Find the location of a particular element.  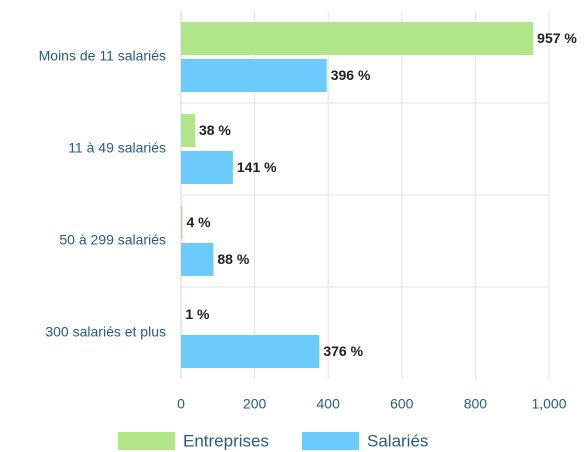

category-label: 50 à 299 salariés is located at coordinates (112, 240).